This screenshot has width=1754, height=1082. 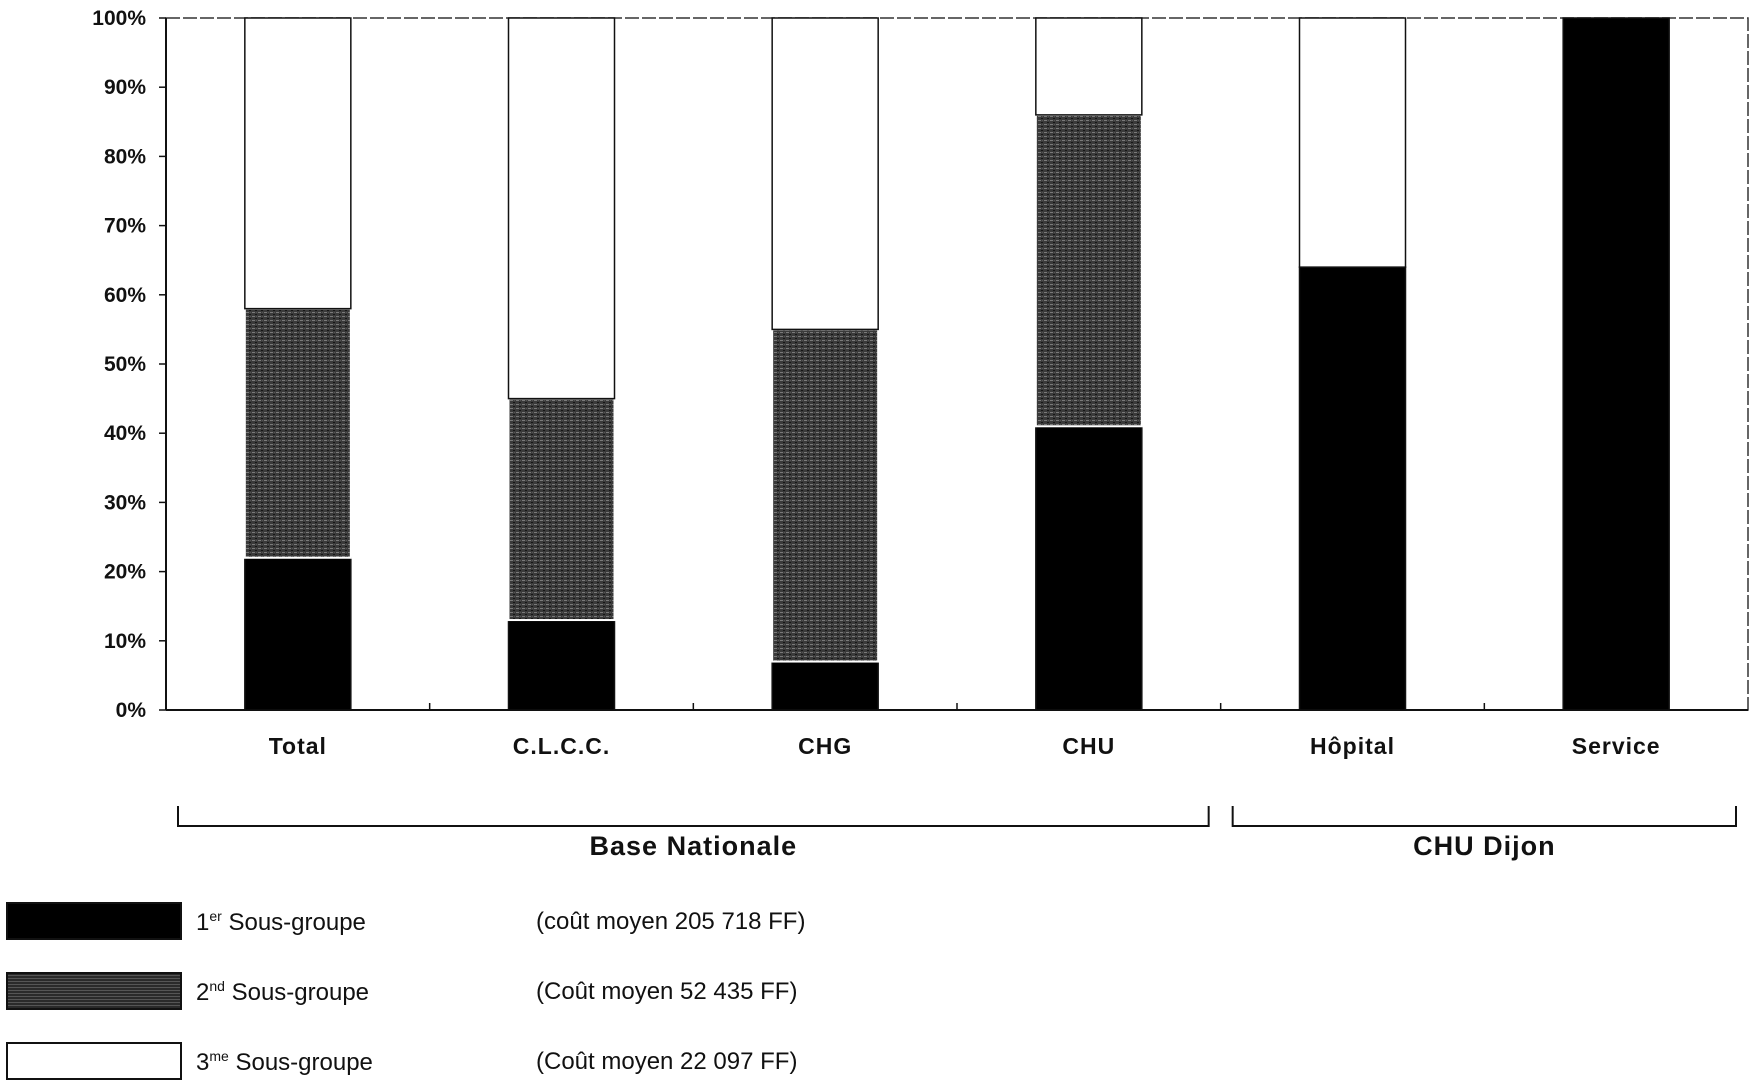 What do you see at coordinates (671, 921) in the screenshot?
I see `legend-cost-note: (coût moyen 205 718 FF)` at bounding box center [671, 921].